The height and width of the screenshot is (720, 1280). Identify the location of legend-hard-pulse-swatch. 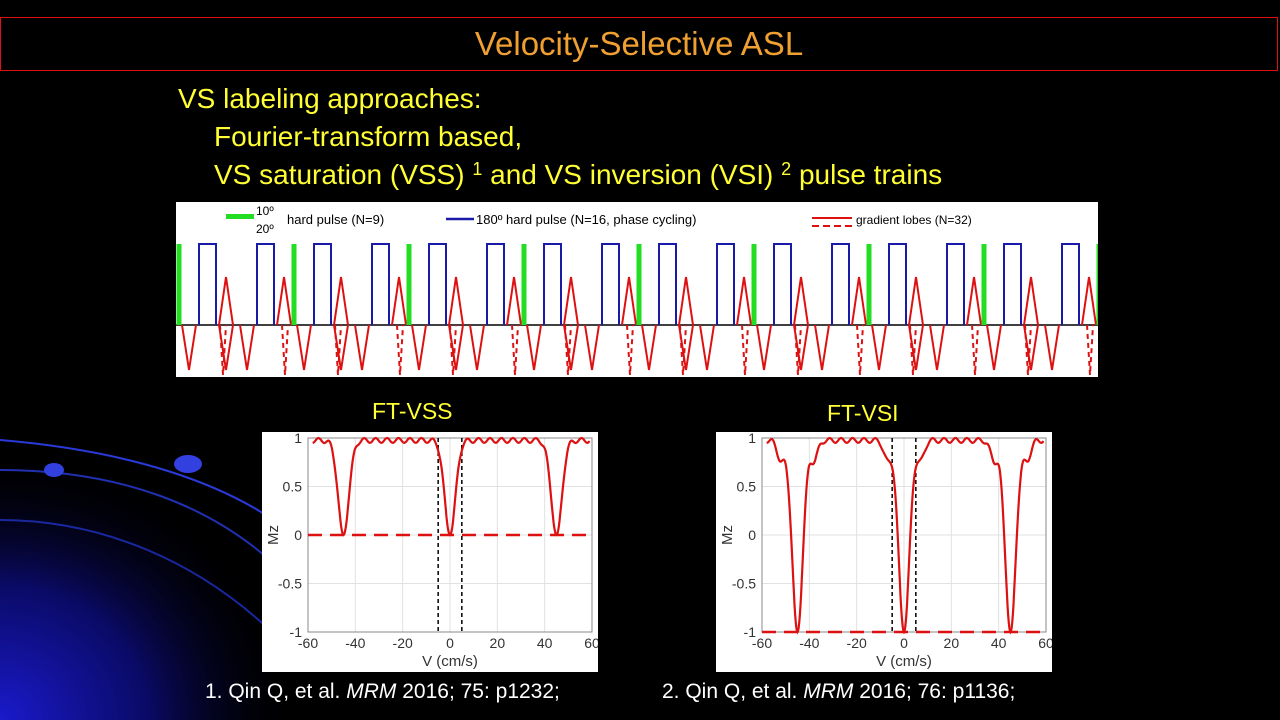
(240, 216).